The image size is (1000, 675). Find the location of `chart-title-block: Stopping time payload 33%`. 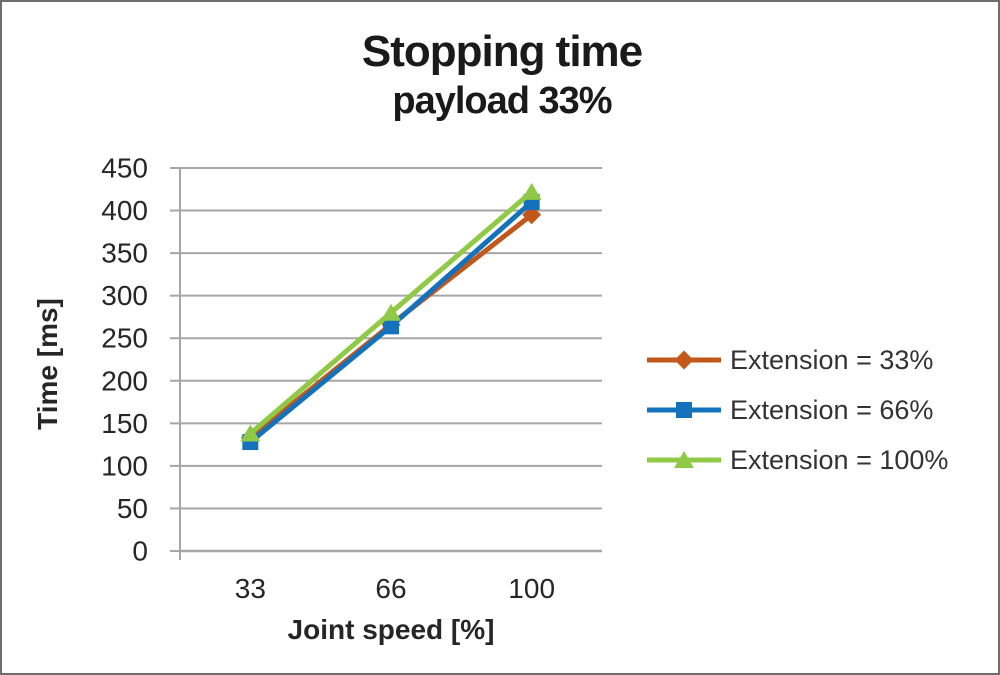

chart-title-block: Stopping time payload 33% is located at coordinates (500, 75).